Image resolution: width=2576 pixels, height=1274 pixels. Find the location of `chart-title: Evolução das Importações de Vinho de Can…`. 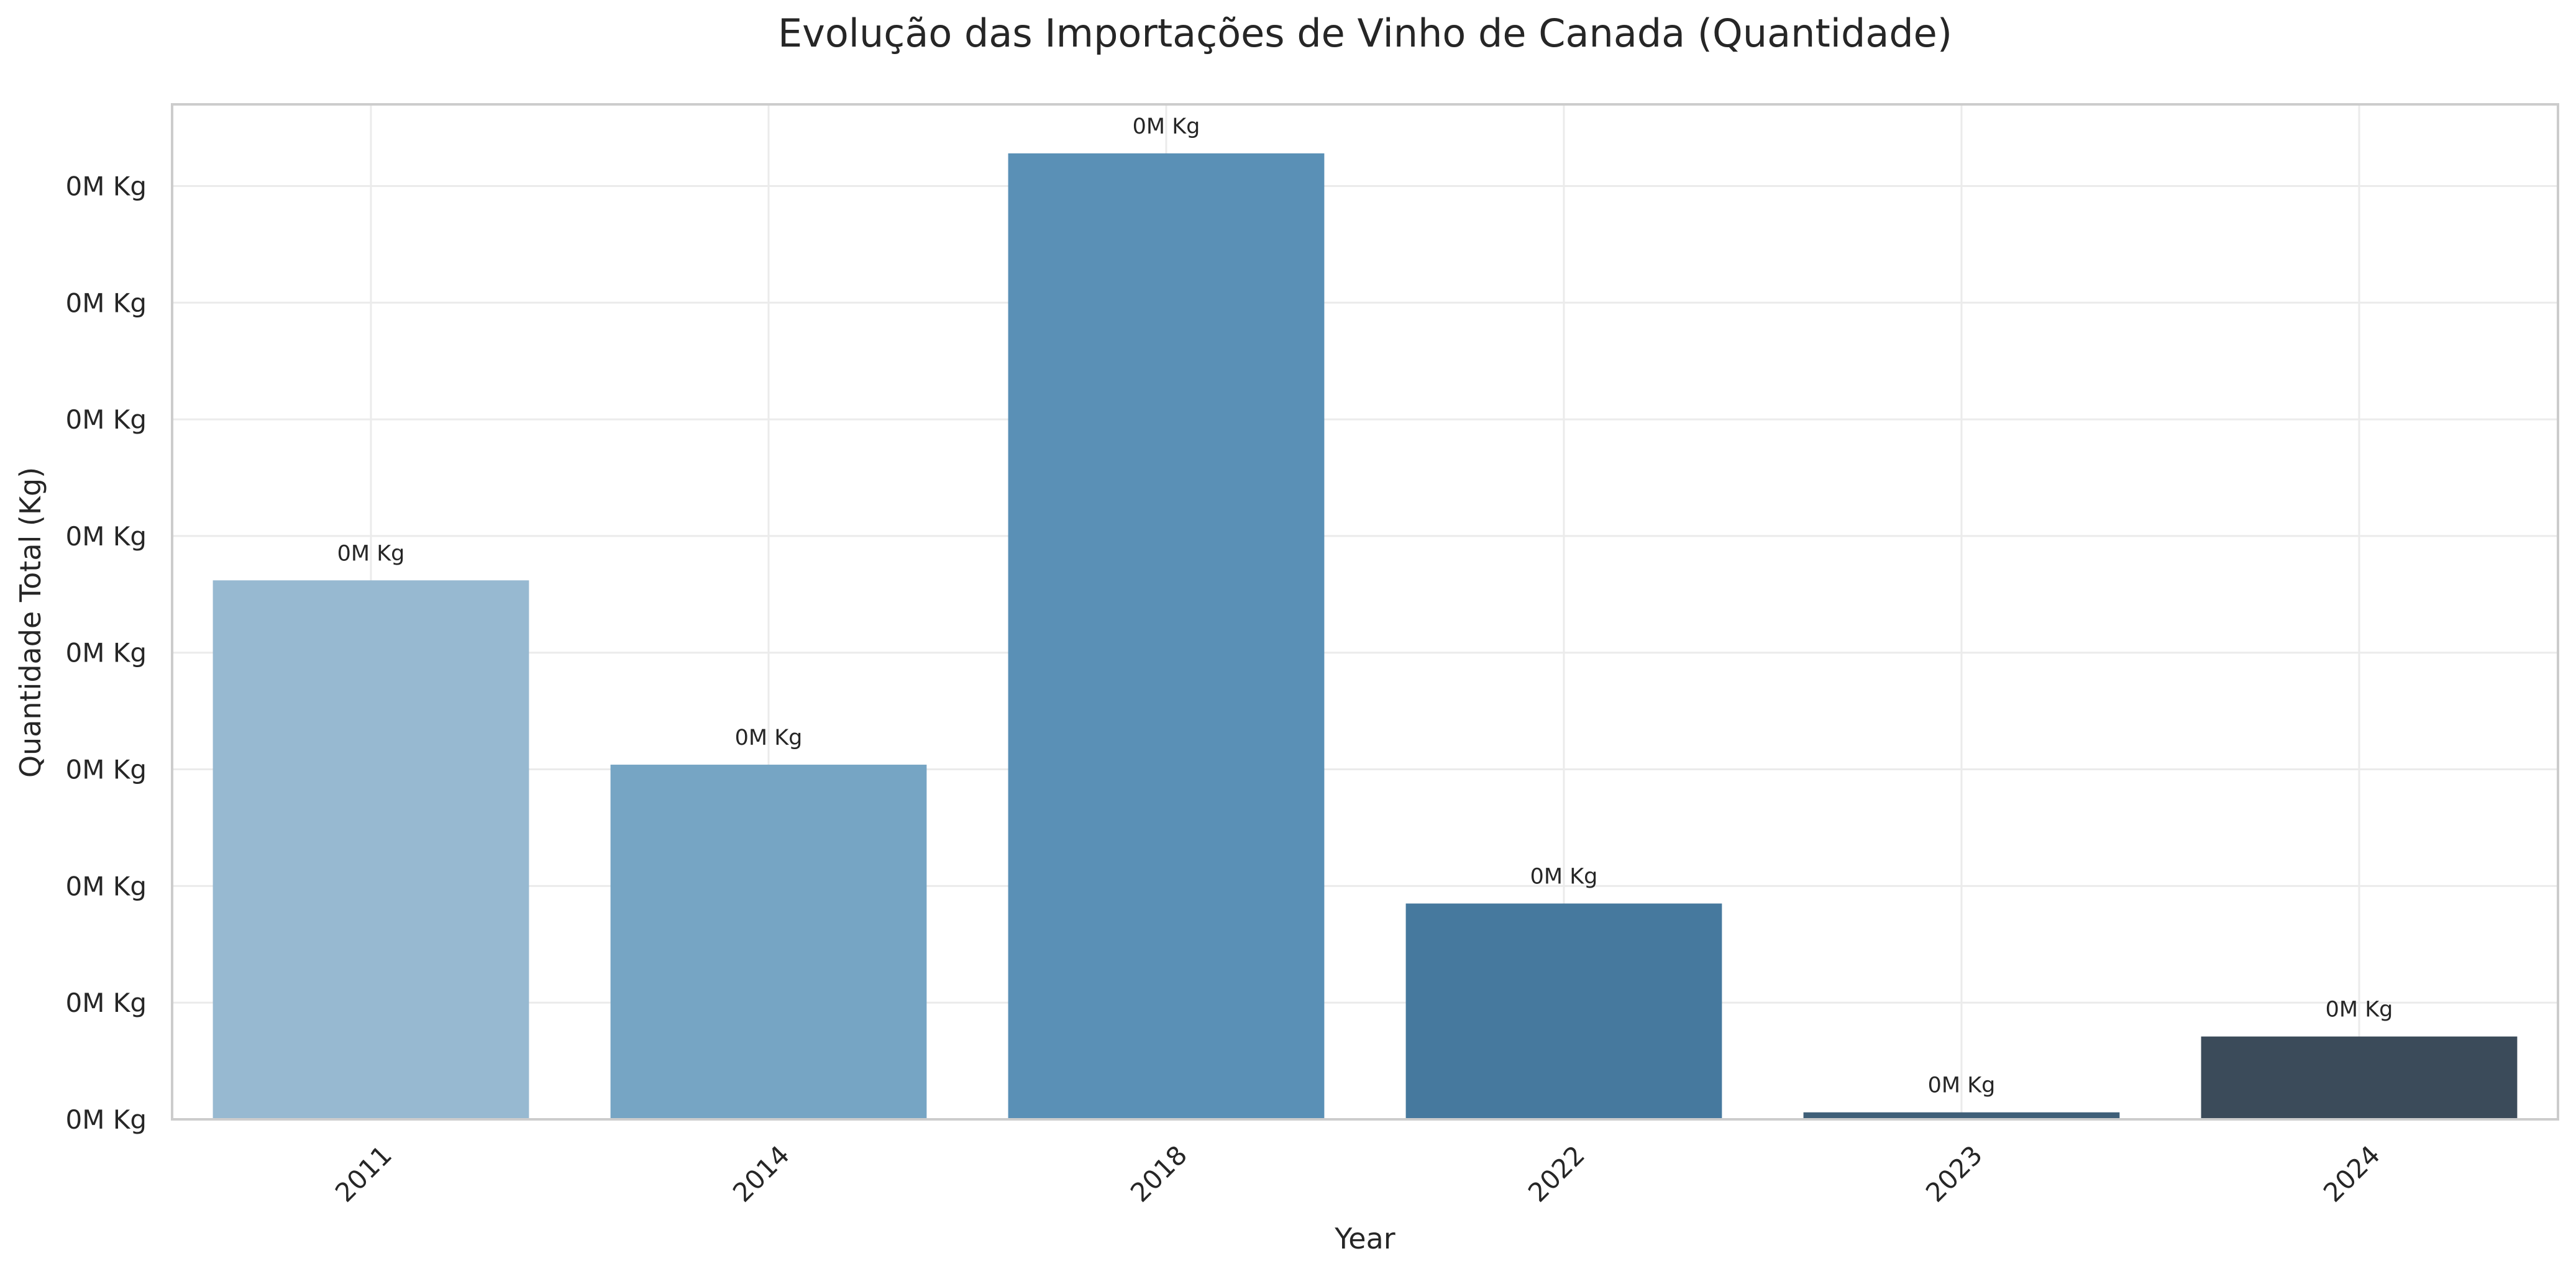

chart-title: Evolução das Importações de Vinho de Can… is located at coordinates (1365, 34).